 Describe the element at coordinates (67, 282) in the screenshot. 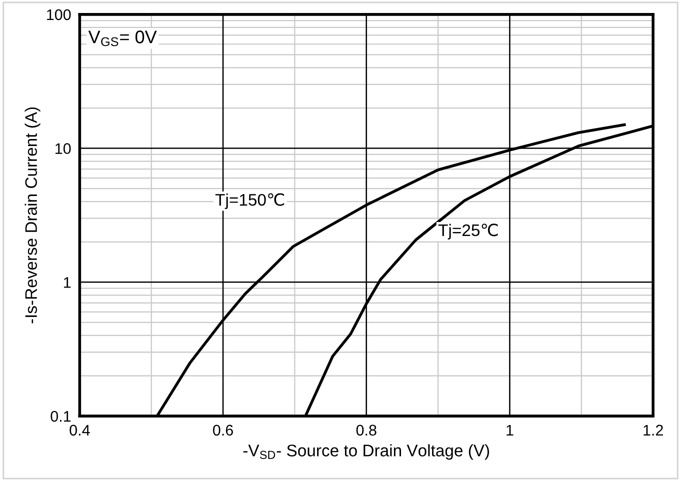

I see `y-tick-label: 1` at that location.